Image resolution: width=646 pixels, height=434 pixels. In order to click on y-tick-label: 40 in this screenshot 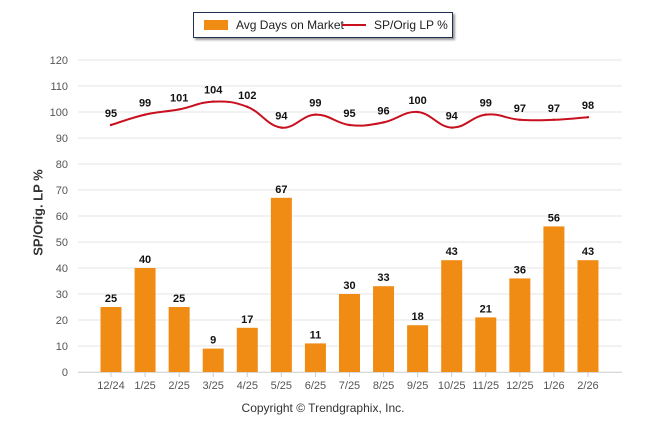, I will do `click(62, 269)`.